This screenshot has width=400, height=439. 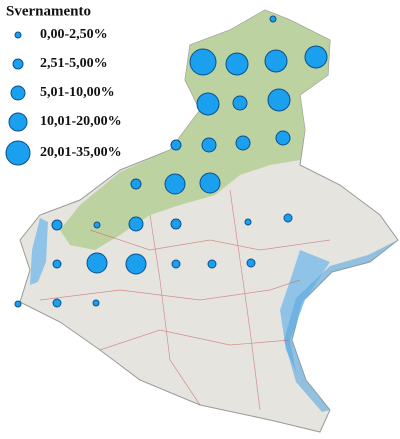 I want to click on lake, so click(x=39, y=251).